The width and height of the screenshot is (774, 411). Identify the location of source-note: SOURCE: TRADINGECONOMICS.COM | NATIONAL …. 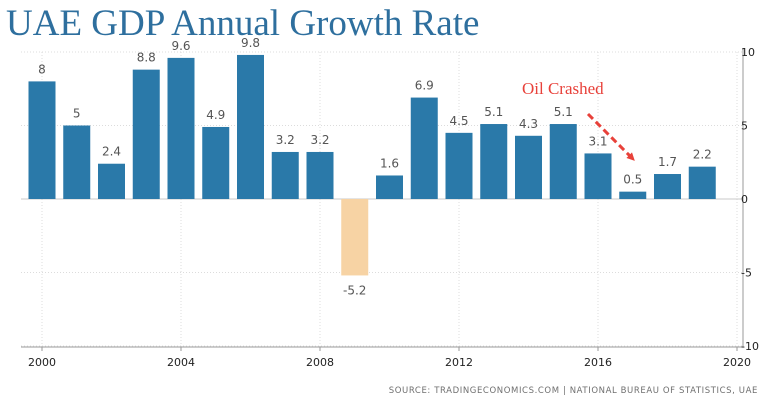
(573, 391).